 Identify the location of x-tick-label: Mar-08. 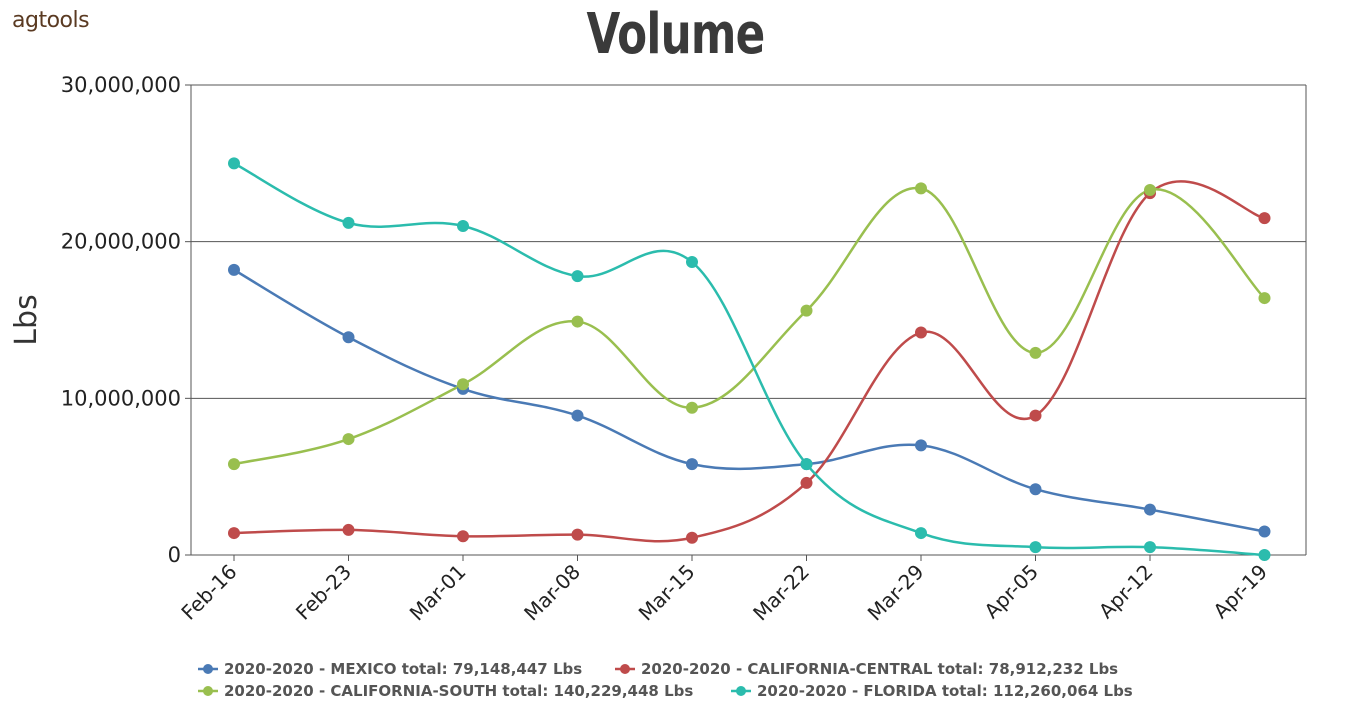
(552, 593).